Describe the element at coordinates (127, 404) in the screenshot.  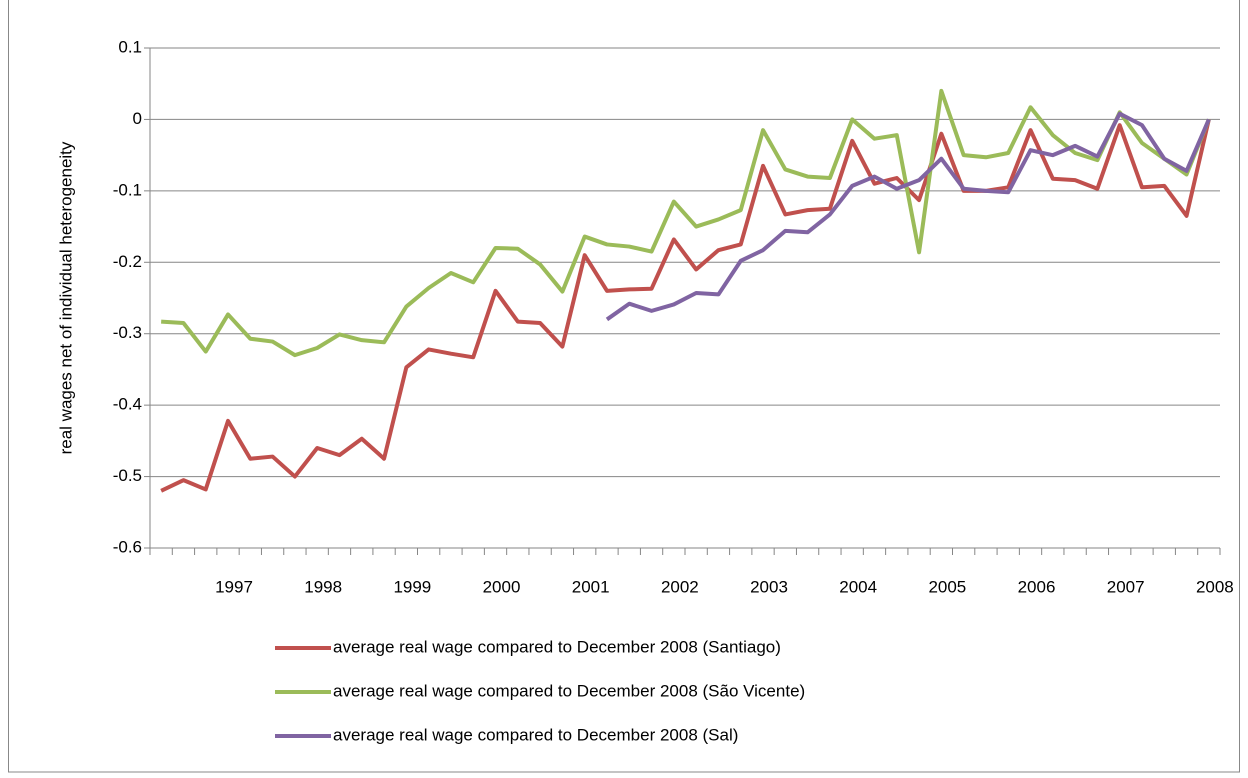
I see `y-tick-label: -0.4` at that location.